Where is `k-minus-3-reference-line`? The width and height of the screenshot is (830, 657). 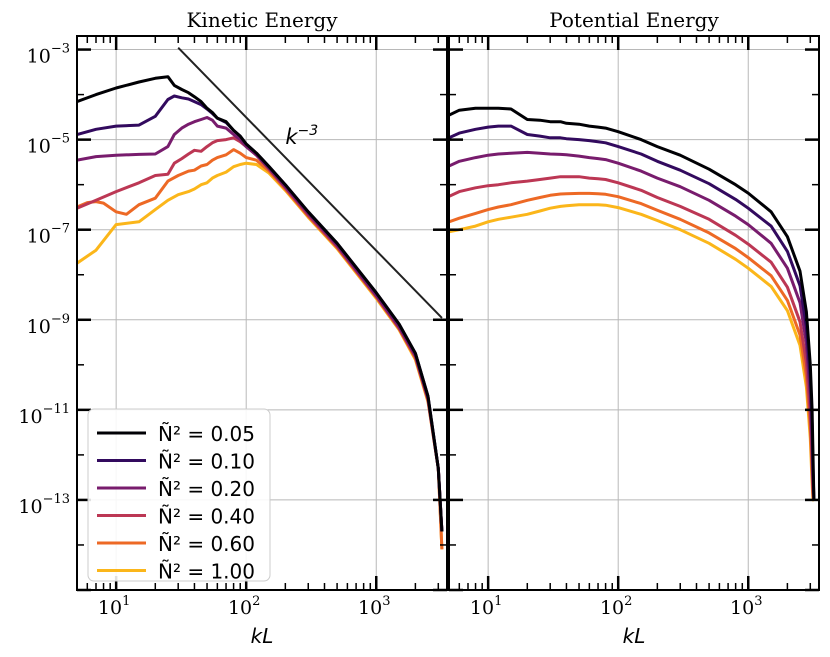 k-minus-3-reference-line is located at coordinates (310, 182).